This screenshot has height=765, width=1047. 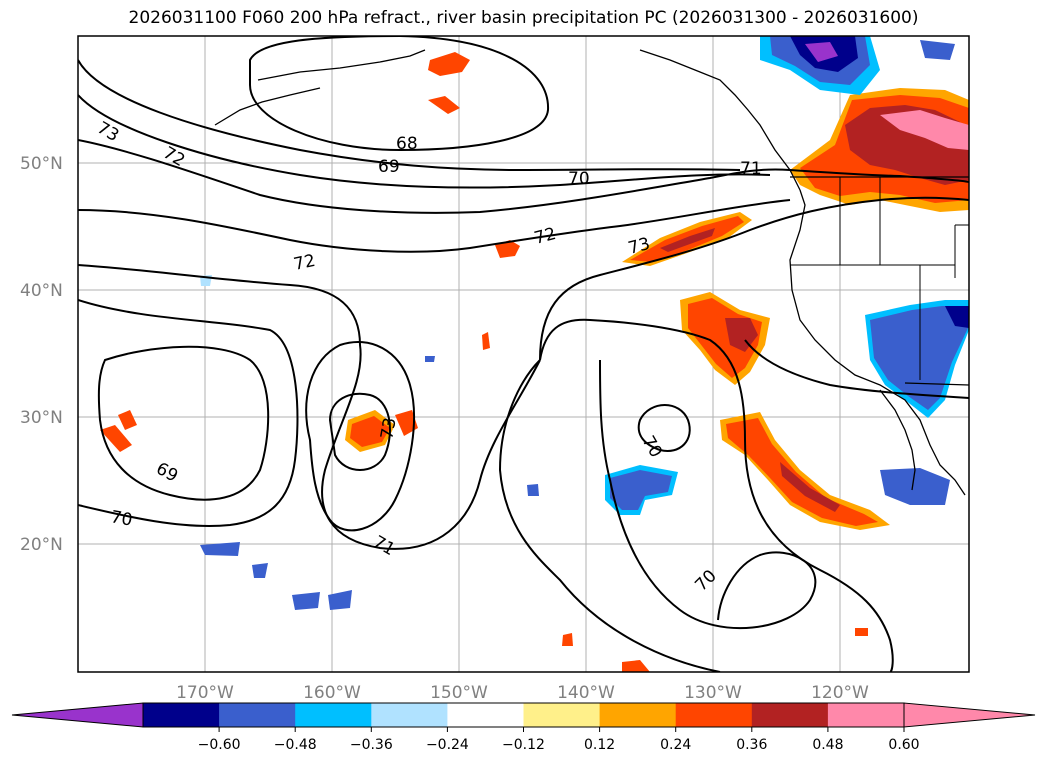 I want to click on coast-west, so click(x=877, y=342).